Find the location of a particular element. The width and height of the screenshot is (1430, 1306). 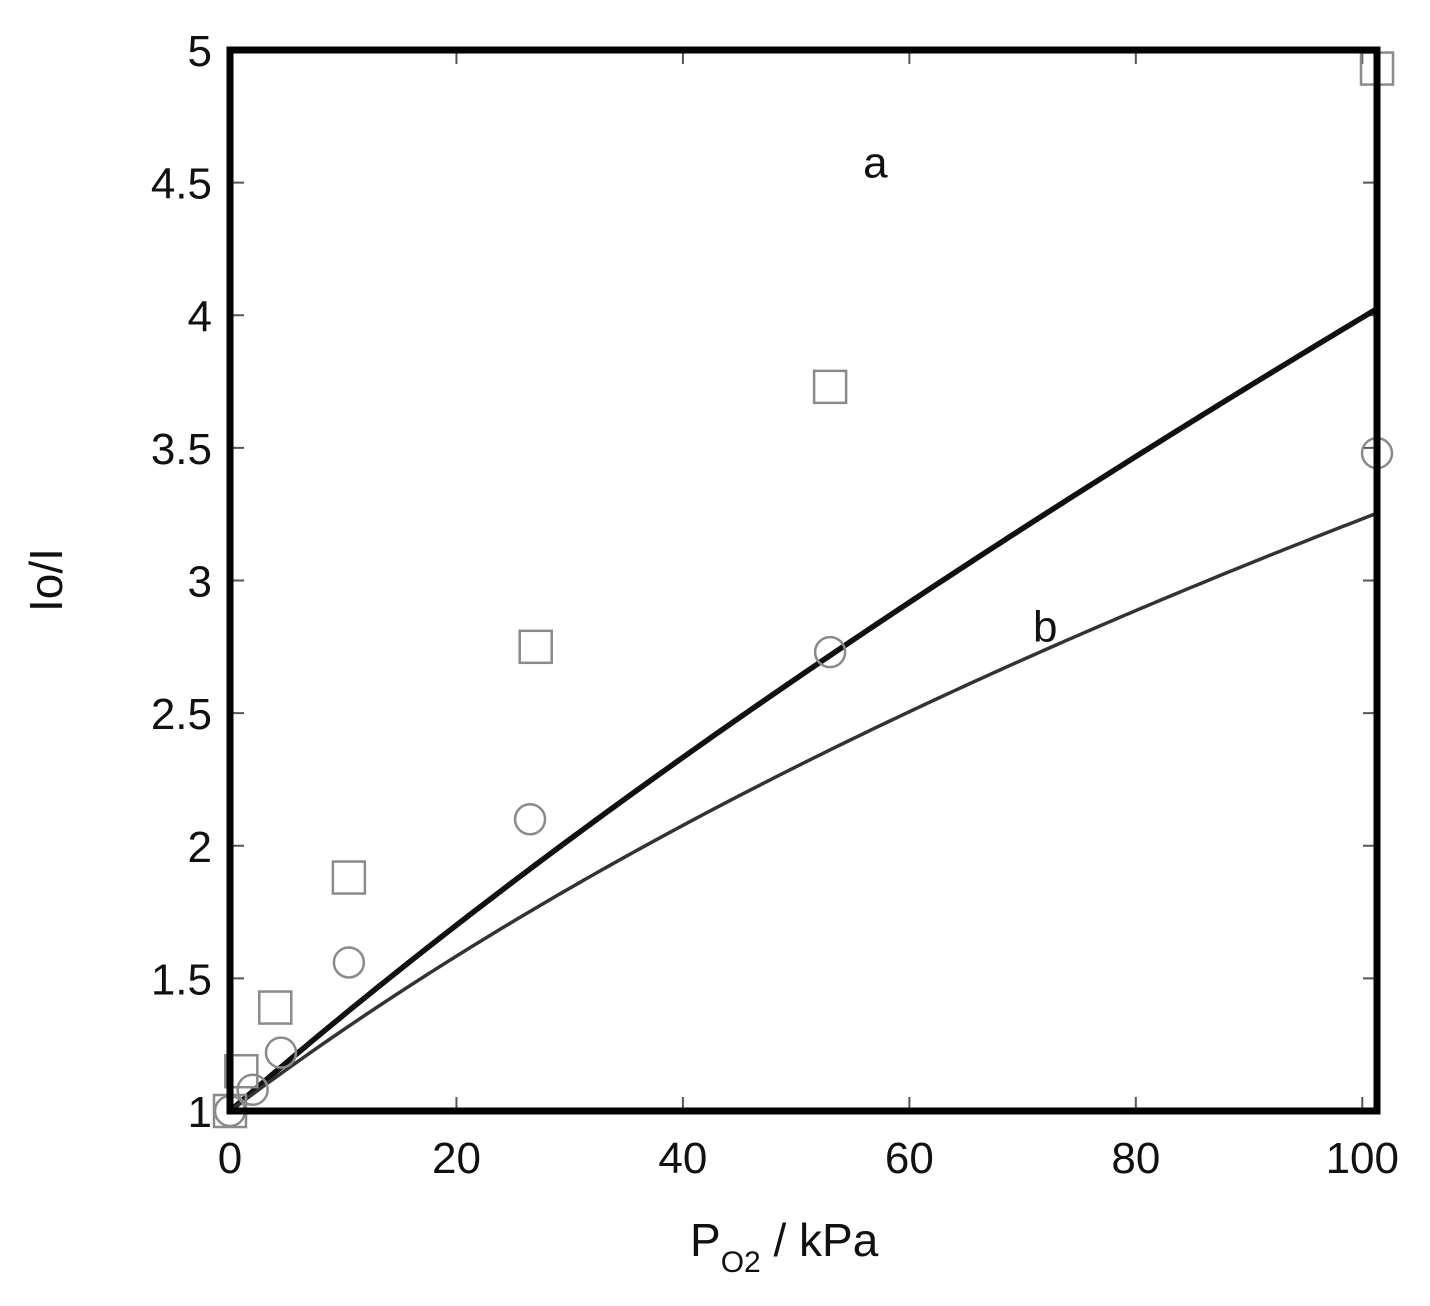

x-tick-labels: 0 20 40 60 80 100 is located at coordinates (808, 1158).